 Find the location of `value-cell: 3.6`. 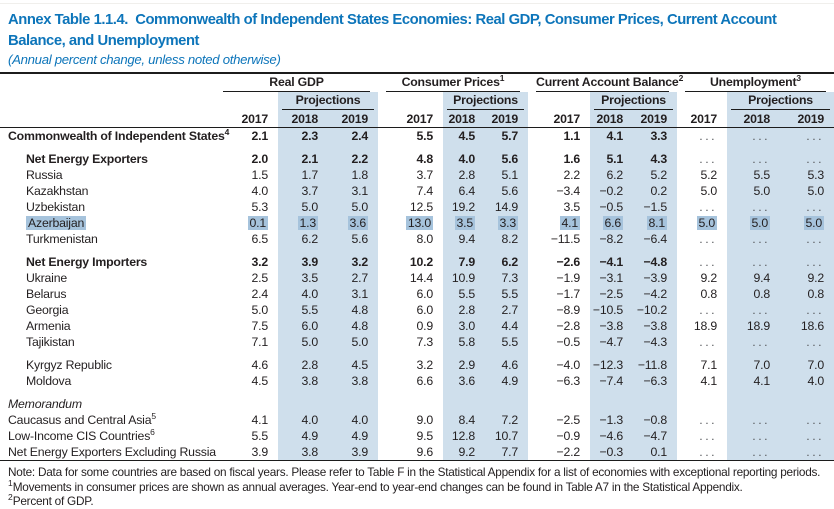

value-cell: 3.6 is located at coordinates (353, 223).